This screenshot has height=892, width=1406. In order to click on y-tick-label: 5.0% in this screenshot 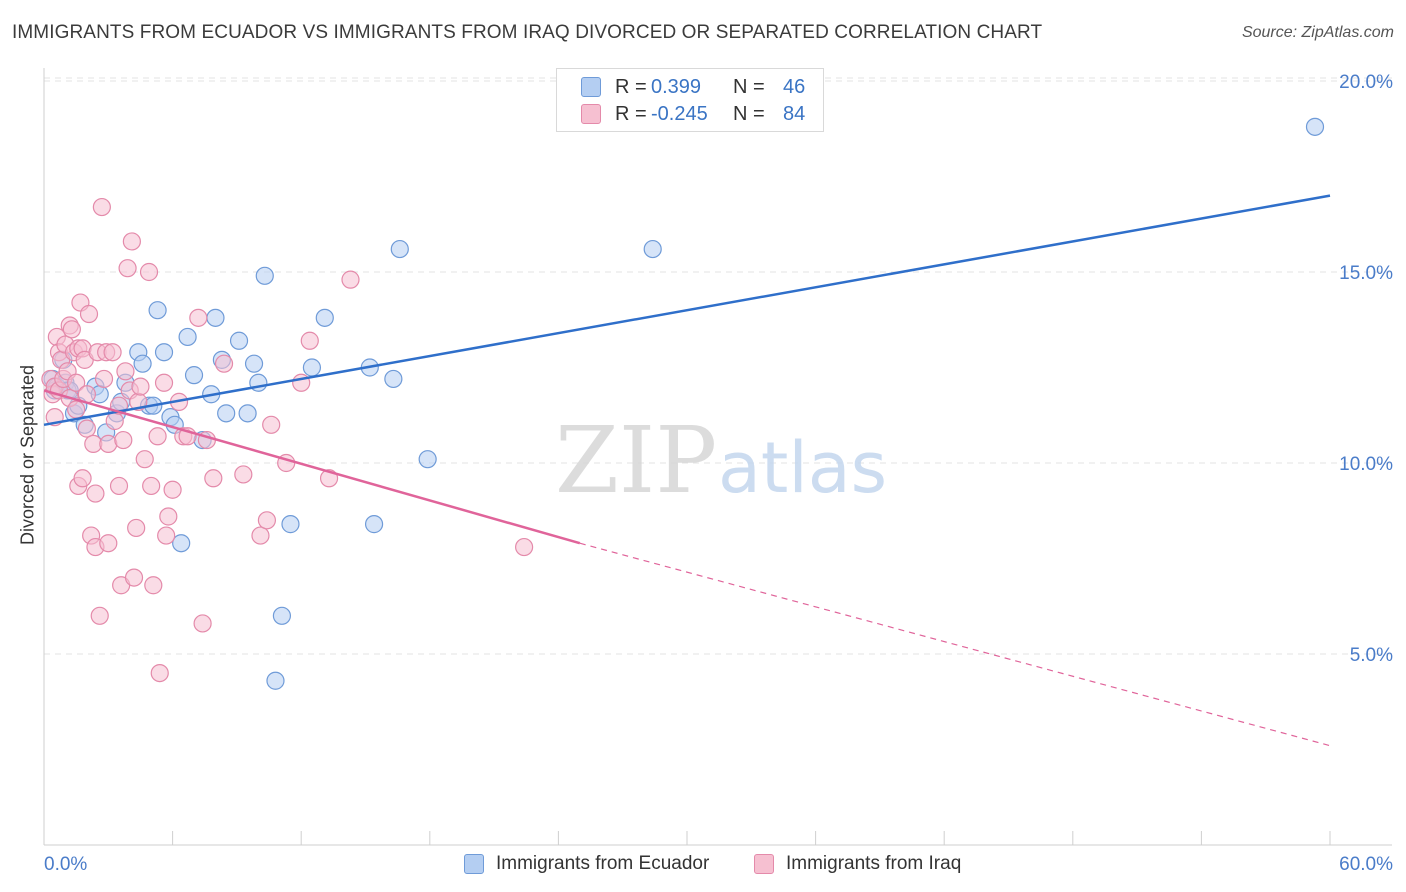, I will do `click(1371, 655)`.